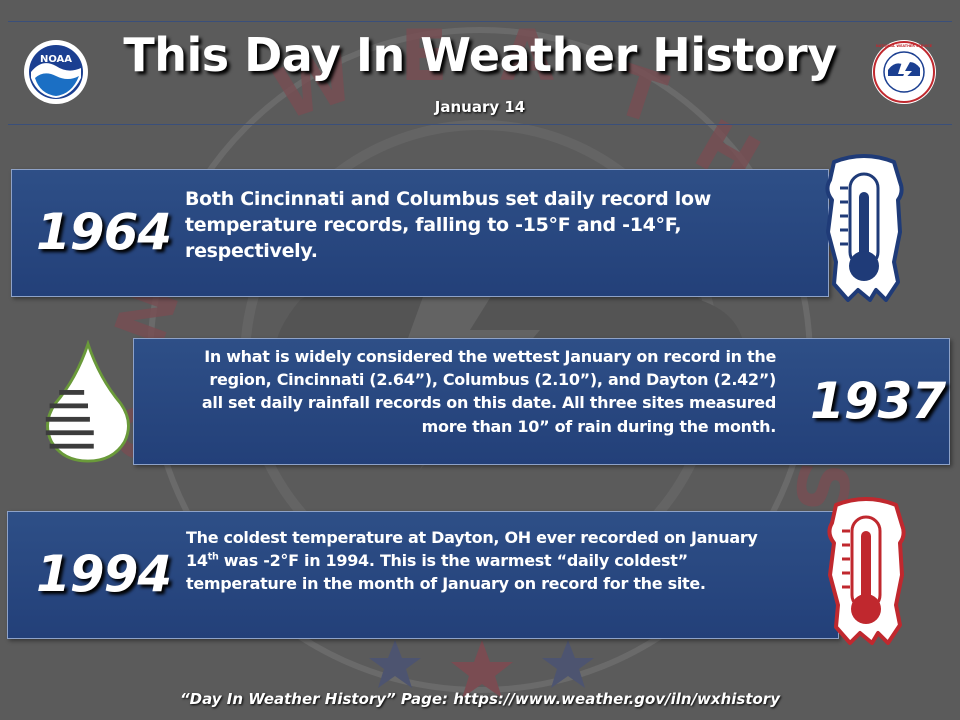 The width and height of the screenshot is (960, 720). I want to click on svg-text: A, so click(527, 56).